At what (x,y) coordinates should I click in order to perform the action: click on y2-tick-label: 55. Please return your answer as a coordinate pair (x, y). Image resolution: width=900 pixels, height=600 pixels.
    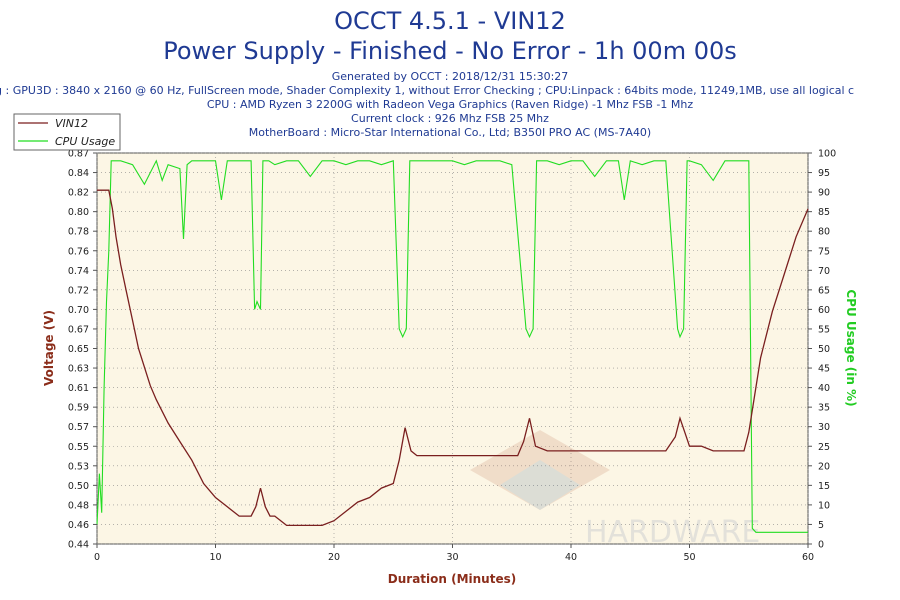
    Looking at the image, I should click on (824, 329).